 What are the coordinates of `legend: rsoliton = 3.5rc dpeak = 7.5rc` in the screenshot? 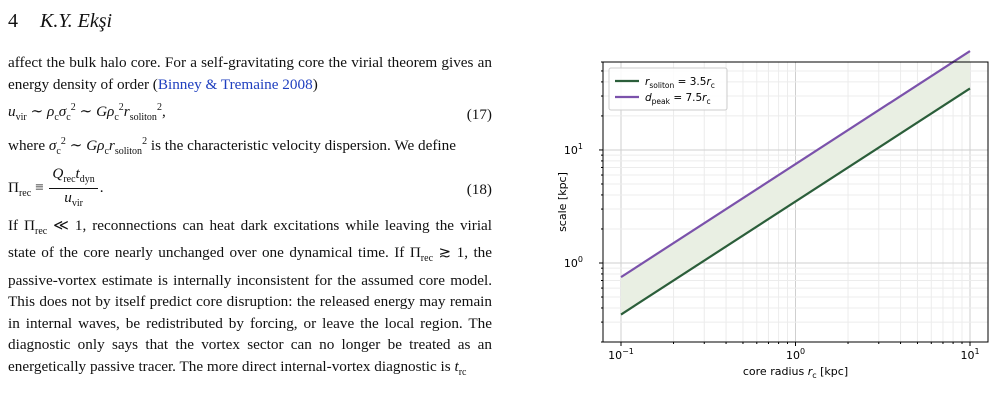 It's located at (668, 89).